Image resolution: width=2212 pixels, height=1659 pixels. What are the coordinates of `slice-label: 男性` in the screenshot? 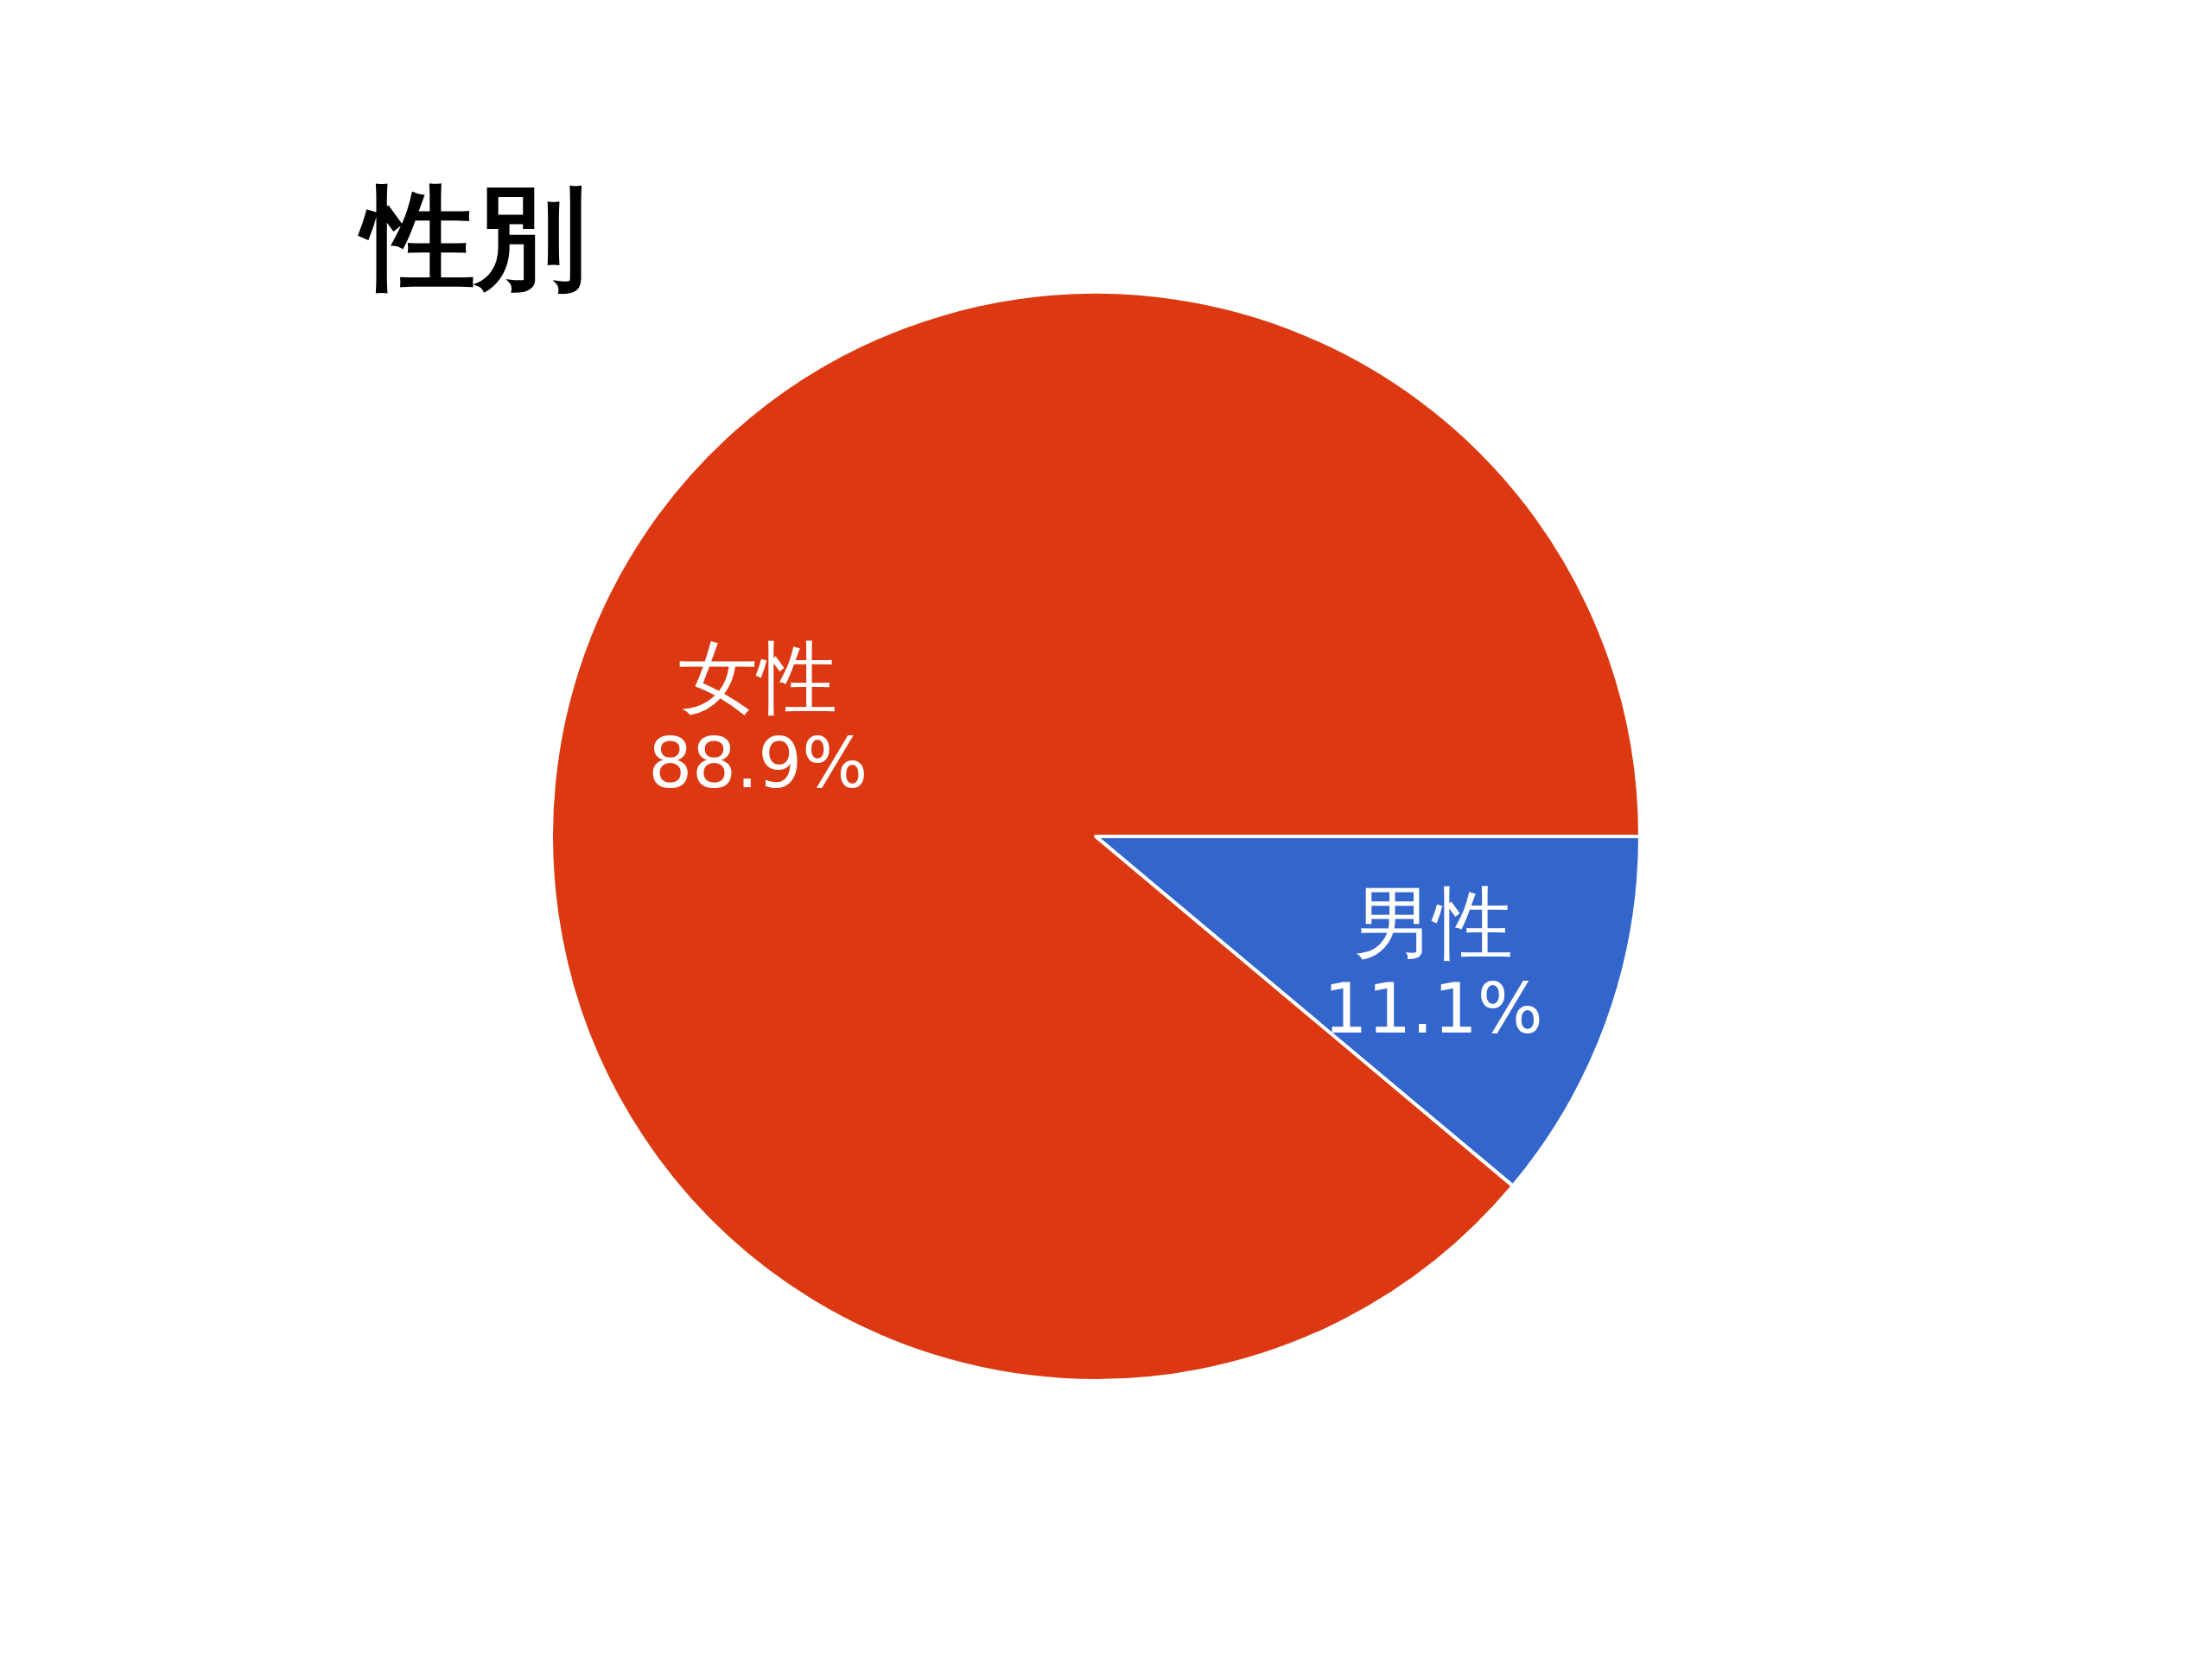 It's located at (1433, 923).